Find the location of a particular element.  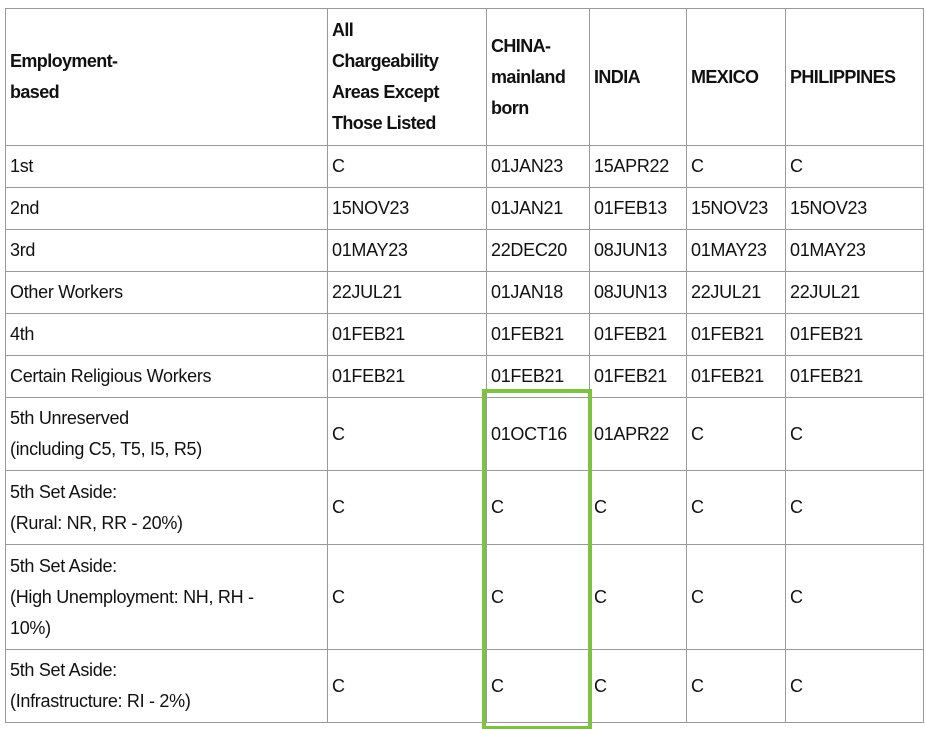

cell-line: Areas Except is located at coordinates (385, 92).